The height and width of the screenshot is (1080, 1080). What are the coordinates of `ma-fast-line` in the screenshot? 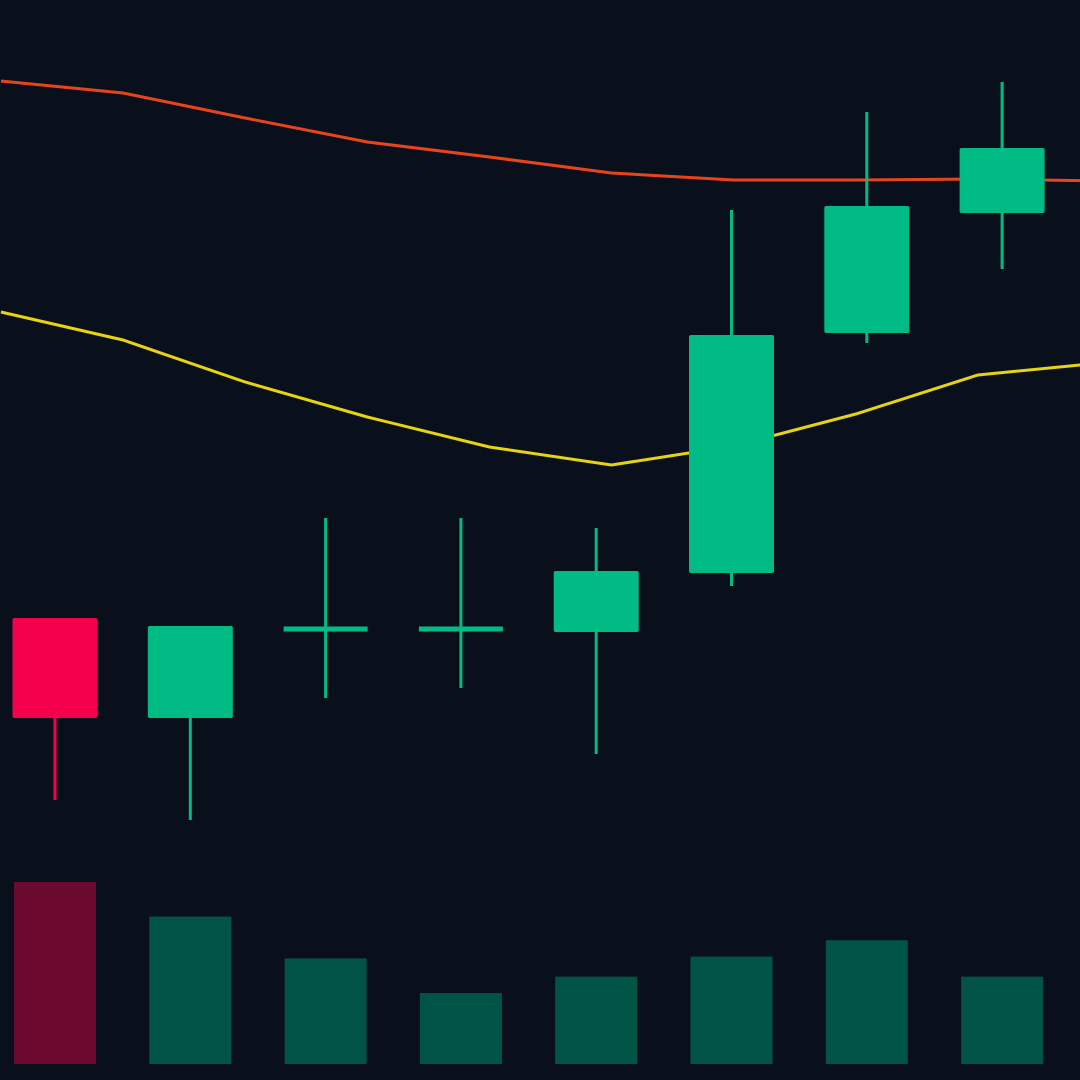 It's located at (540, 388).